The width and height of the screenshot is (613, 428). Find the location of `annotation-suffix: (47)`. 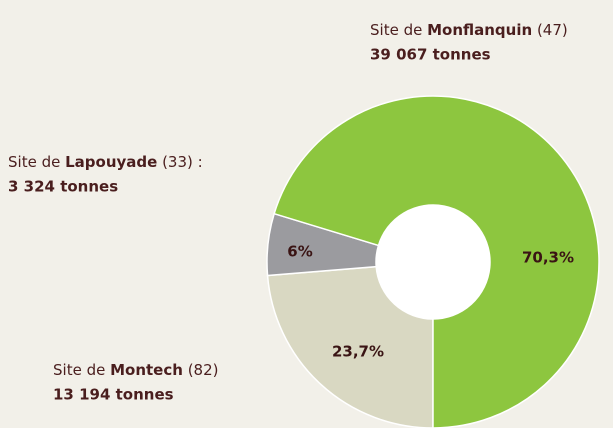

annotation-suffix: (47) is located at coordinates (550, 30).